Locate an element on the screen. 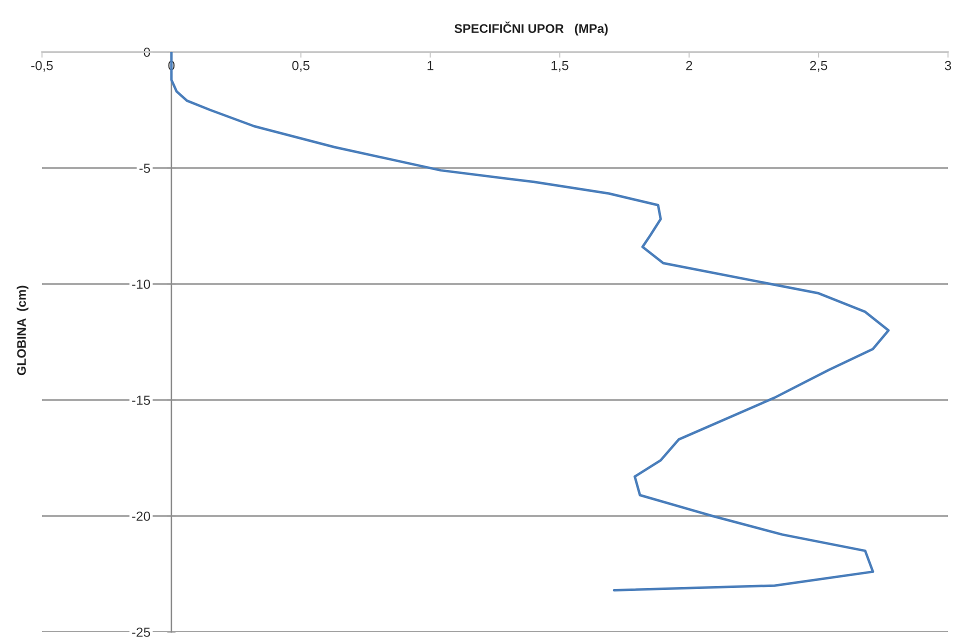  y-tick-label: -5 is located at coordinates (144, 168).